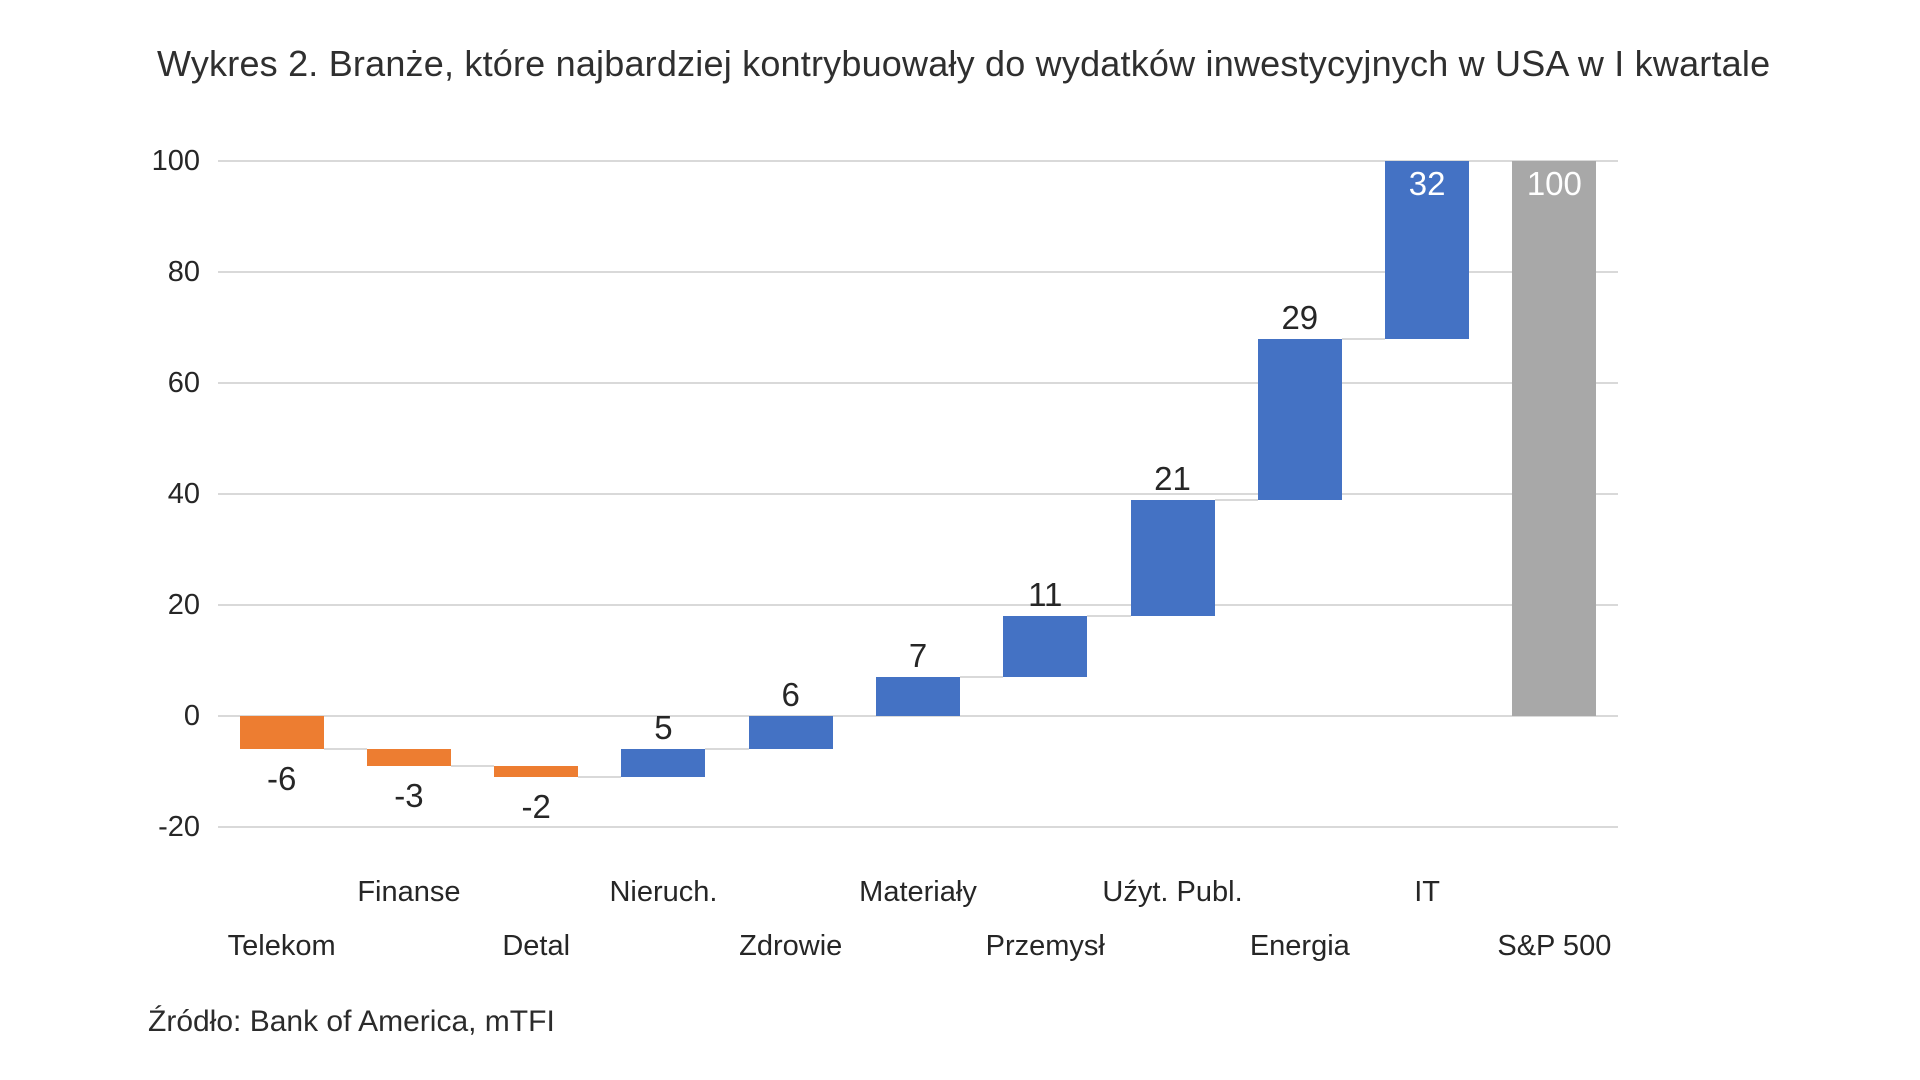 The height and width of the screenshot is (1080, 1920). What do you see at coordinates (1172, 892) in the screenshot?
I see `x-axis-label-uzyt-publ: Uźyt. Publ.` at bounding box center [1172, 892].